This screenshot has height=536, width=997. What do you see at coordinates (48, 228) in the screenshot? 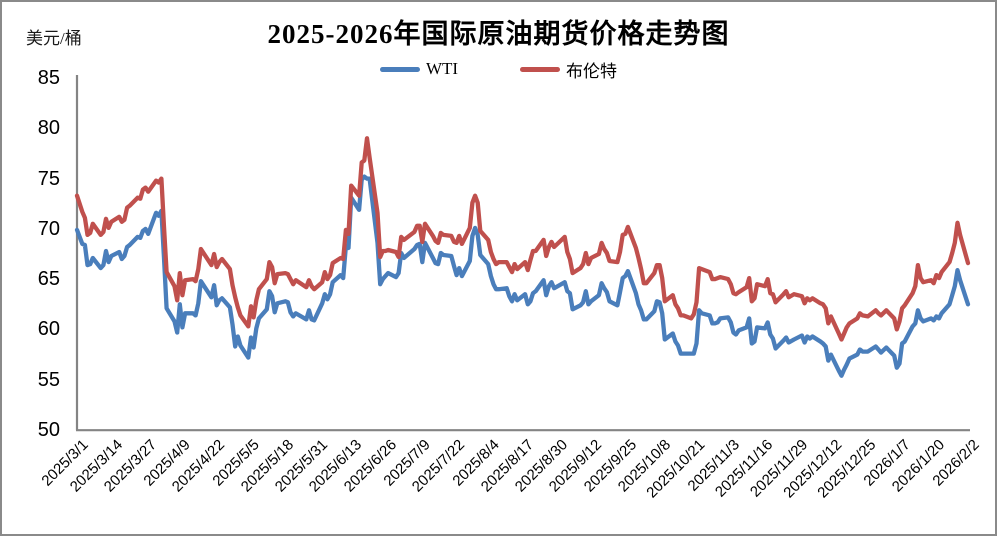
I see `y-axis-tick-label: 70` at bounding box center [48, 228].